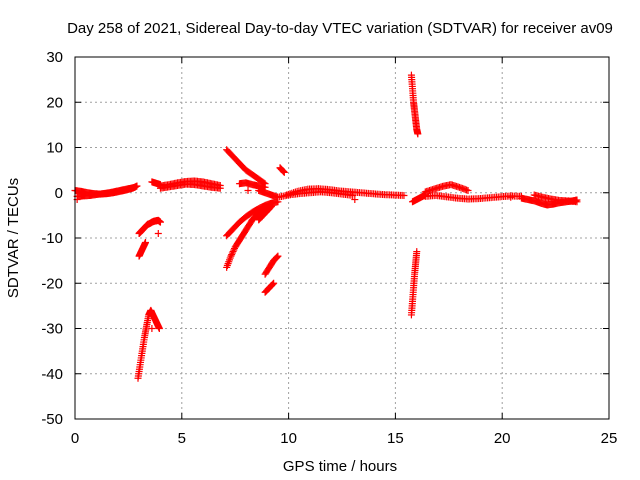 The image size is (640, 480). Describe the element at coordinates (182, 438) in the screenshot. I see `x-tick-label: 5` at that location.